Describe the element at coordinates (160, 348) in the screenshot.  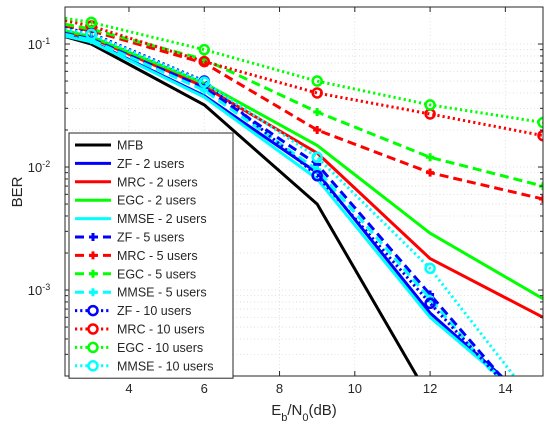
I see `legend-label: EGC - 10 users` at that location.